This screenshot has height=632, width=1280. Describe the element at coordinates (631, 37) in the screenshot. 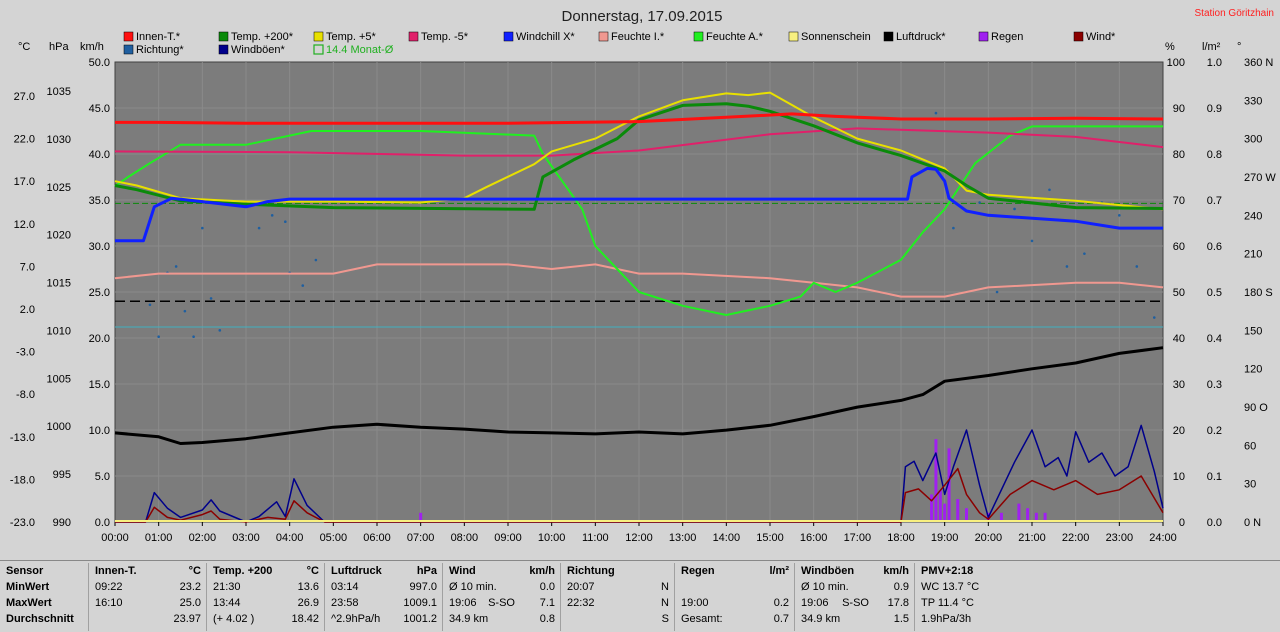

I see `legend-item: Feuchte I.*` at that location.